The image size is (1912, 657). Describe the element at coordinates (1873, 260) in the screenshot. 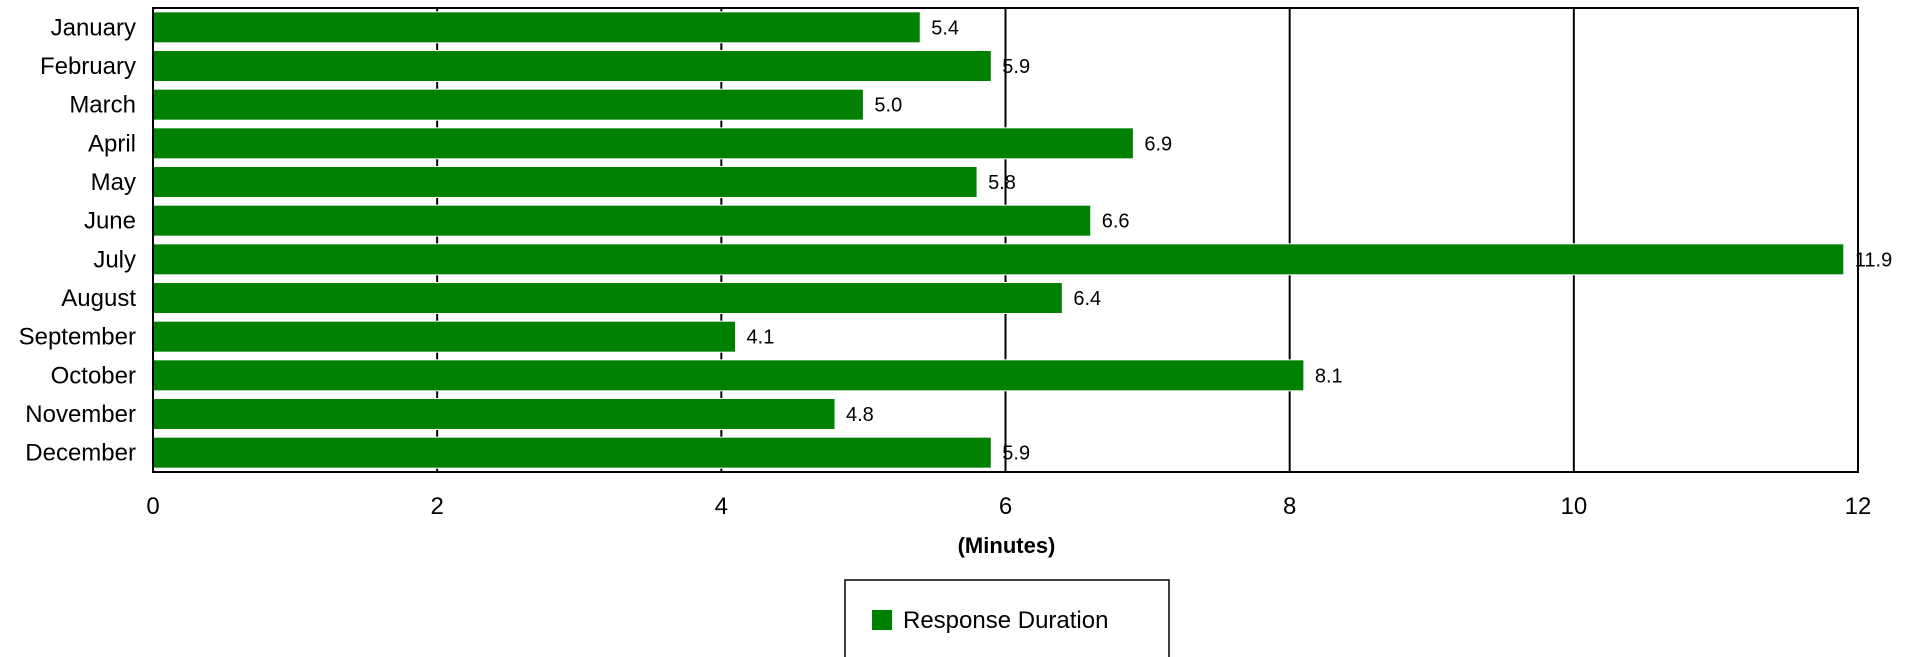

I see `data-label: 11.9` at that location.